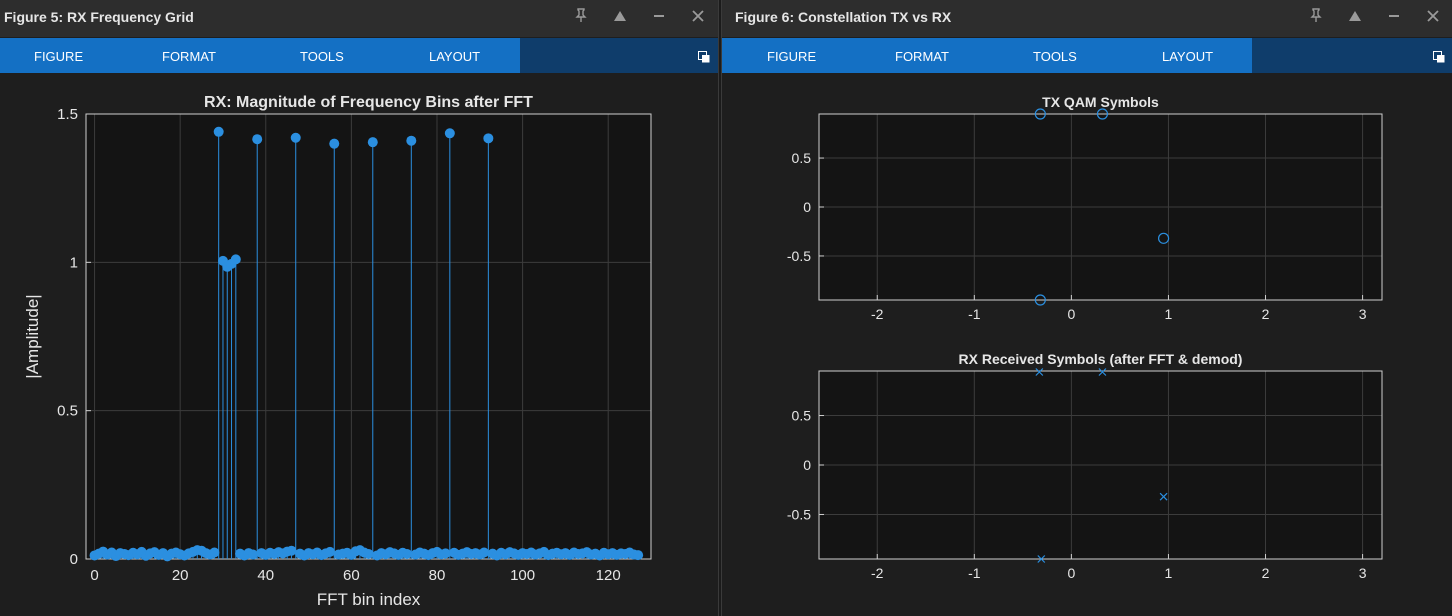 This screenshot has width=1452, height=616. I want to click on x-tick-label: 120, so click(608, 575).